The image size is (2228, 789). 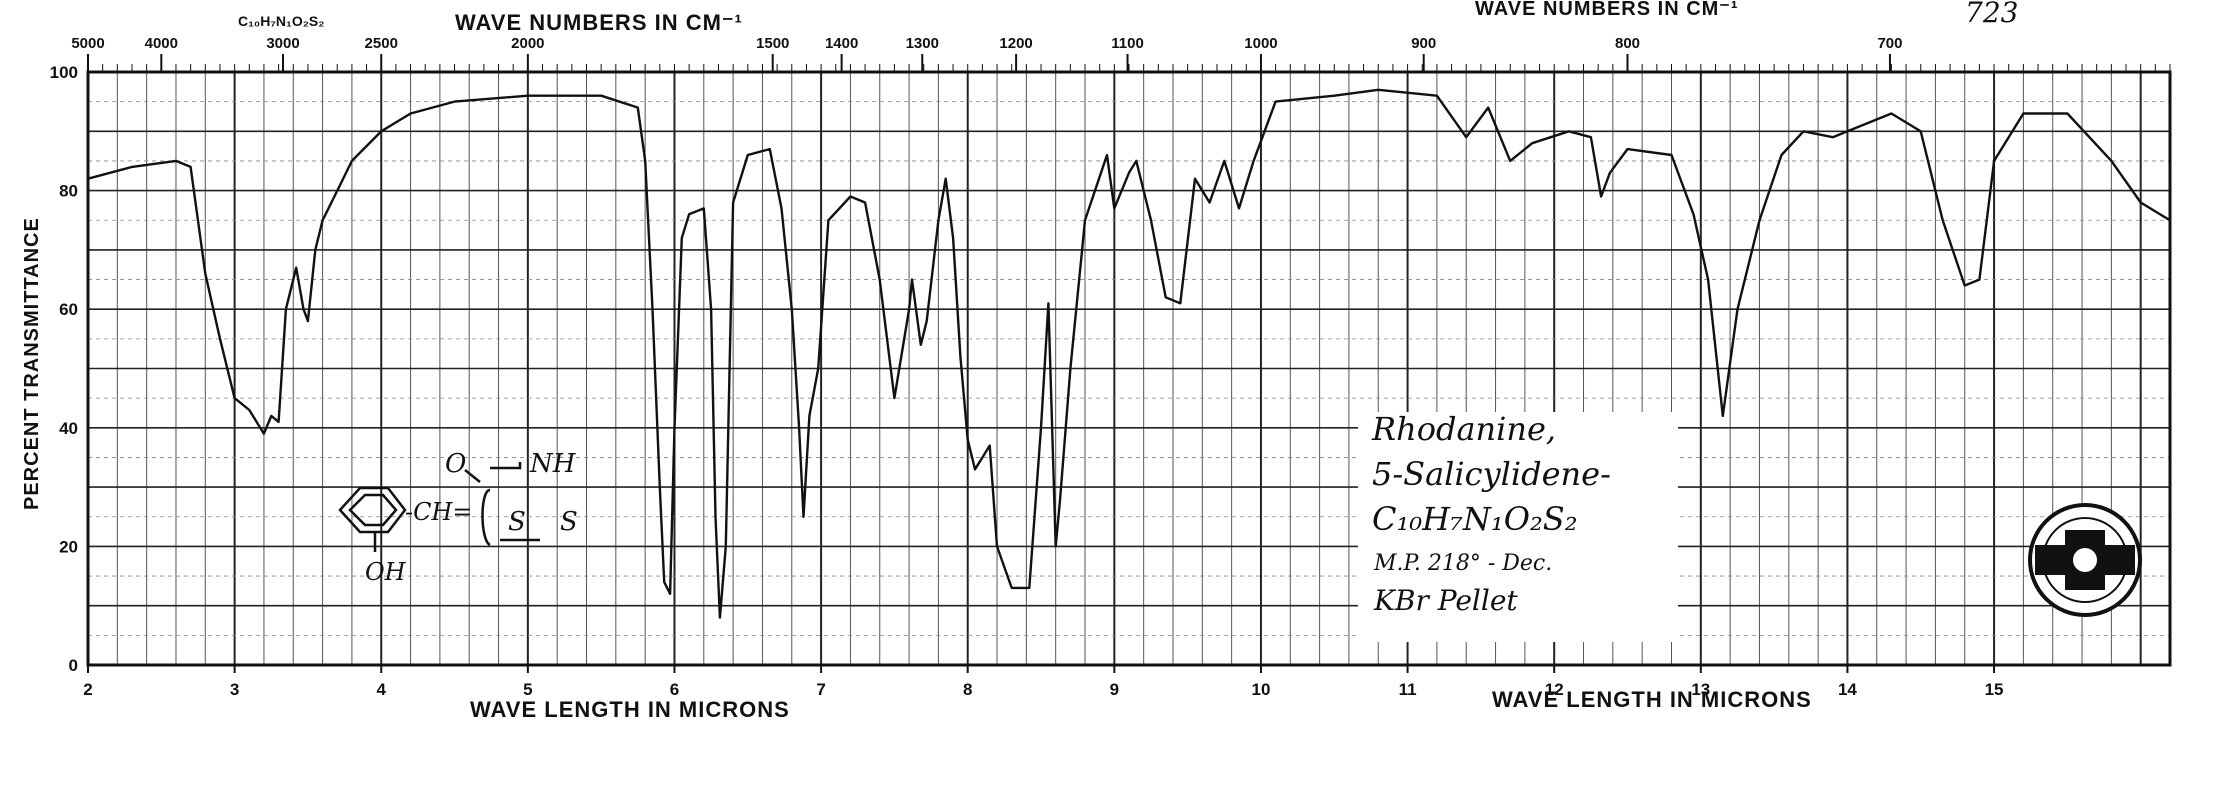 I want to click on wavenumber-tick-label: 900, so click(x=1423, y=43).